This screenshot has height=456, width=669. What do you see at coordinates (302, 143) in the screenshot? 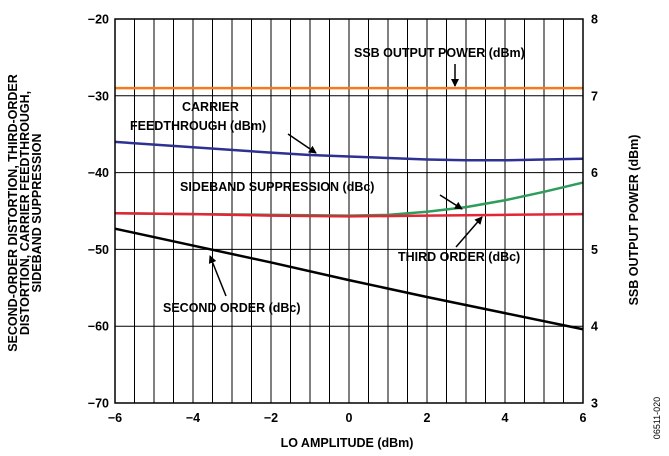
I see `arrow-carrier-feedthrough` at bounding box center [302, 143].